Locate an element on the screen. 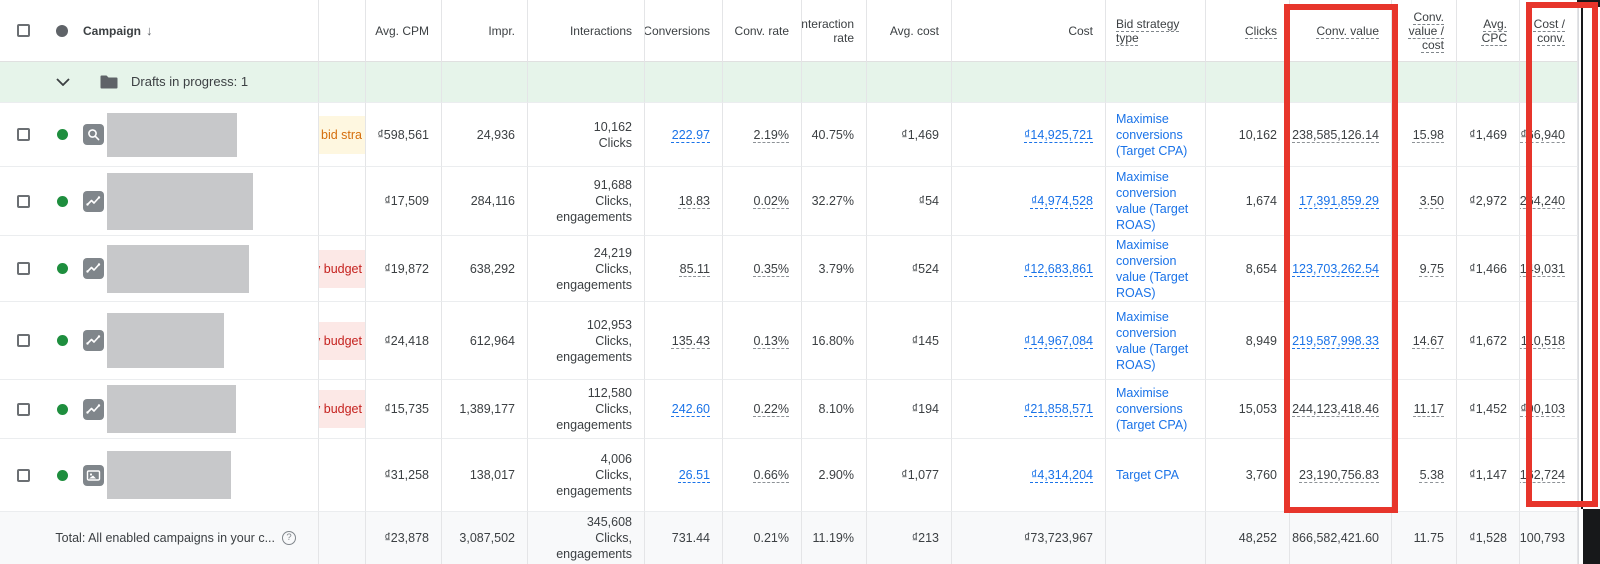 The image size is (1600, 564). conv-value-link: 17,391,859.29 is located at coordinates (1339, 201).